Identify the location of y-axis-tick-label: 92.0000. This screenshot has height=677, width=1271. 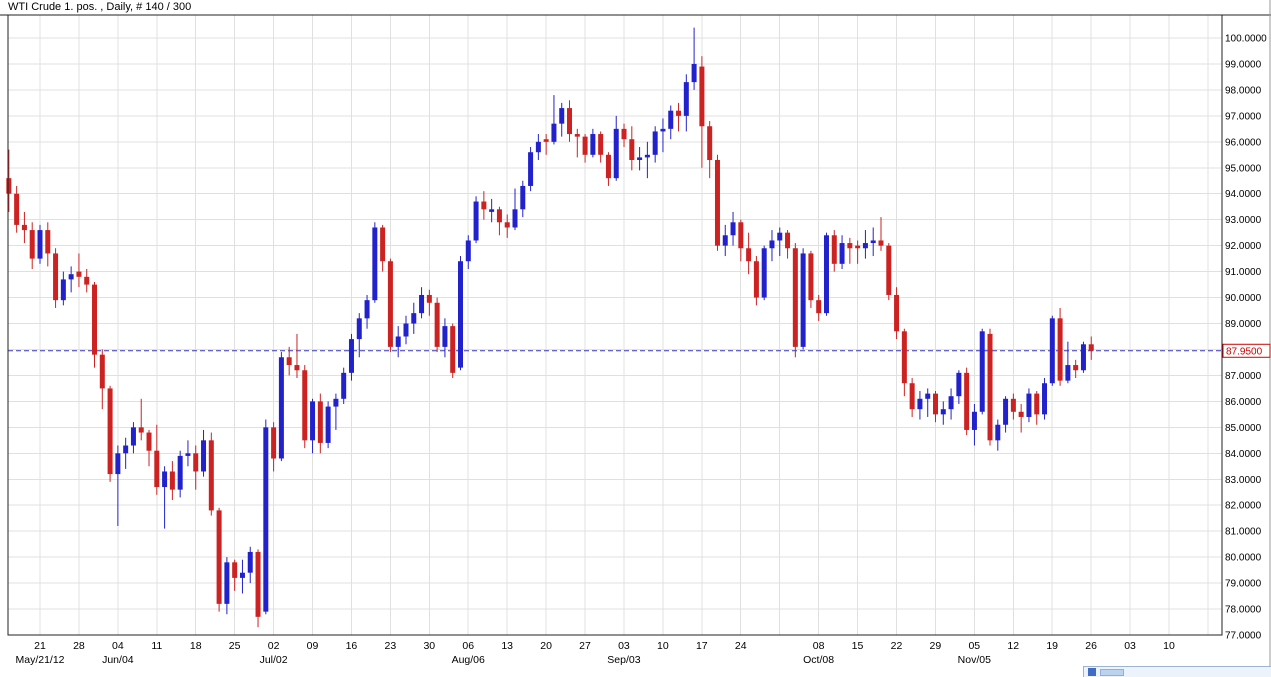
(1243, 246).